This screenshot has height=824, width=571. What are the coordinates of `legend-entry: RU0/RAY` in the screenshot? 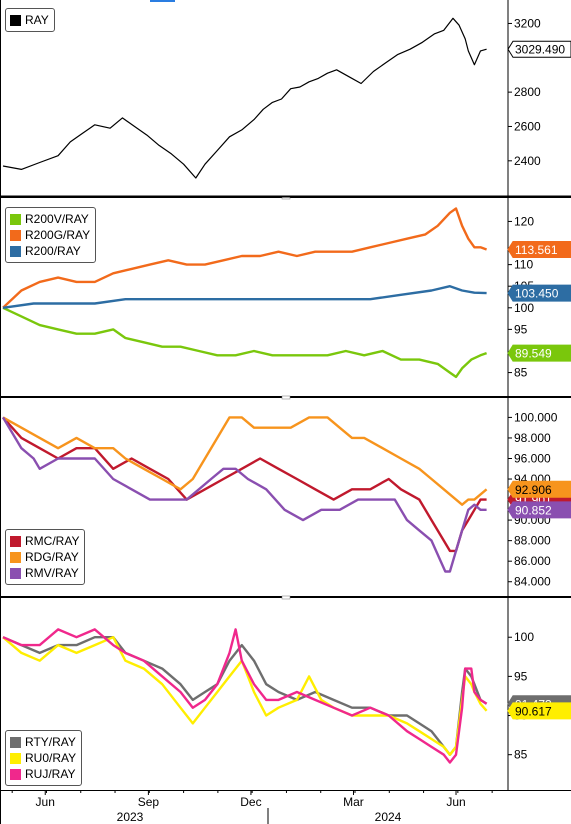 It's located at (43, 758).